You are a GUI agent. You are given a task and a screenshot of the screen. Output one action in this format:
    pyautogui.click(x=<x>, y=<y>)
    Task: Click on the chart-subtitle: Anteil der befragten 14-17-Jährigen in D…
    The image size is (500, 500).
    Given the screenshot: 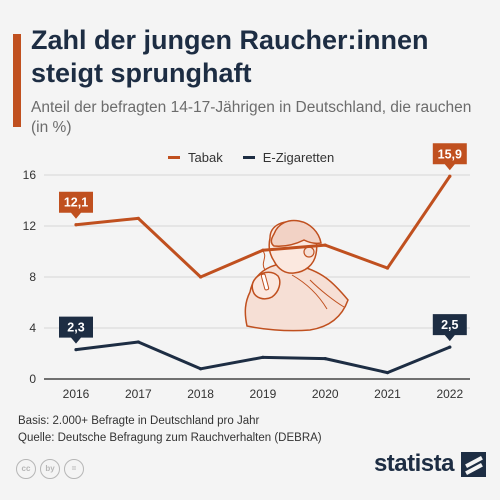 What is the action you would take?
    pyautogui.click(x=251, y=117)
    